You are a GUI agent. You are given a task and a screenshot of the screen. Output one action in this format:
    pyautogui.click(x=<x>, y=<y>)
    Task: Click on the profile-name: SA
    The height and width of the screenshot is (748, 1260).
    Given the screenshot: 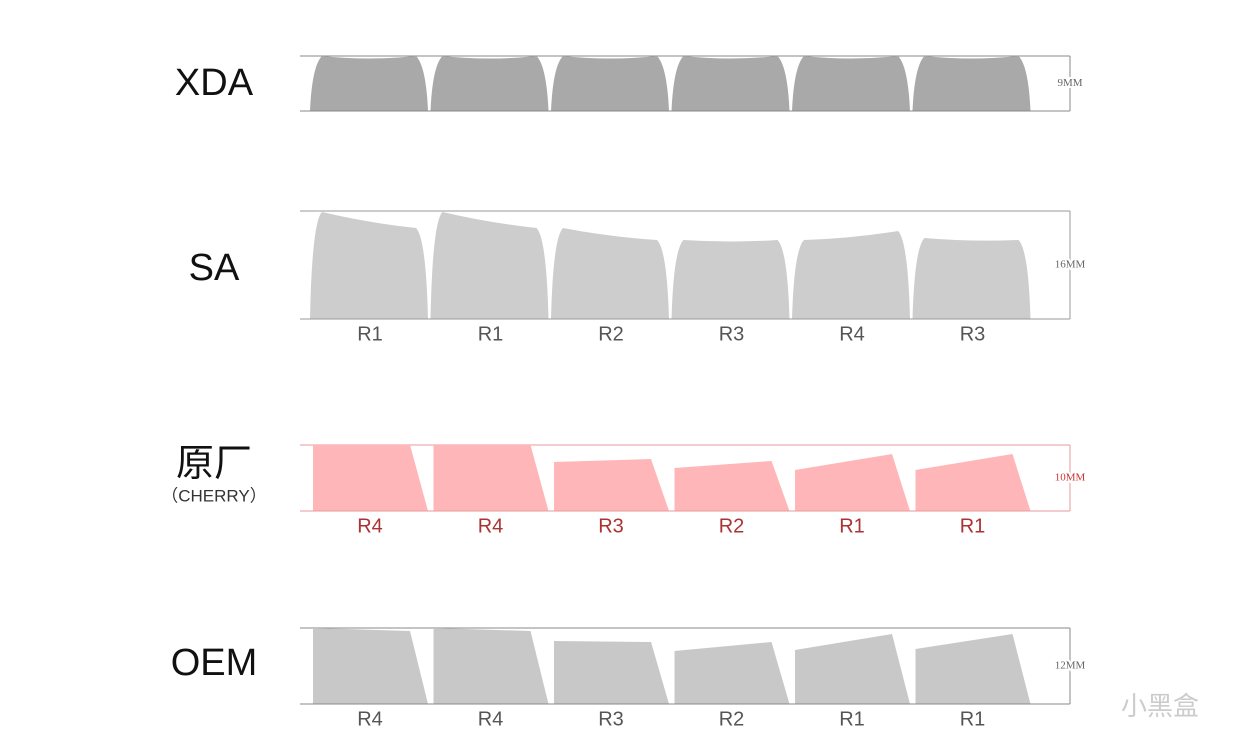 What is the action you would take?
    pyautogui.click(x=214, y=268)
    